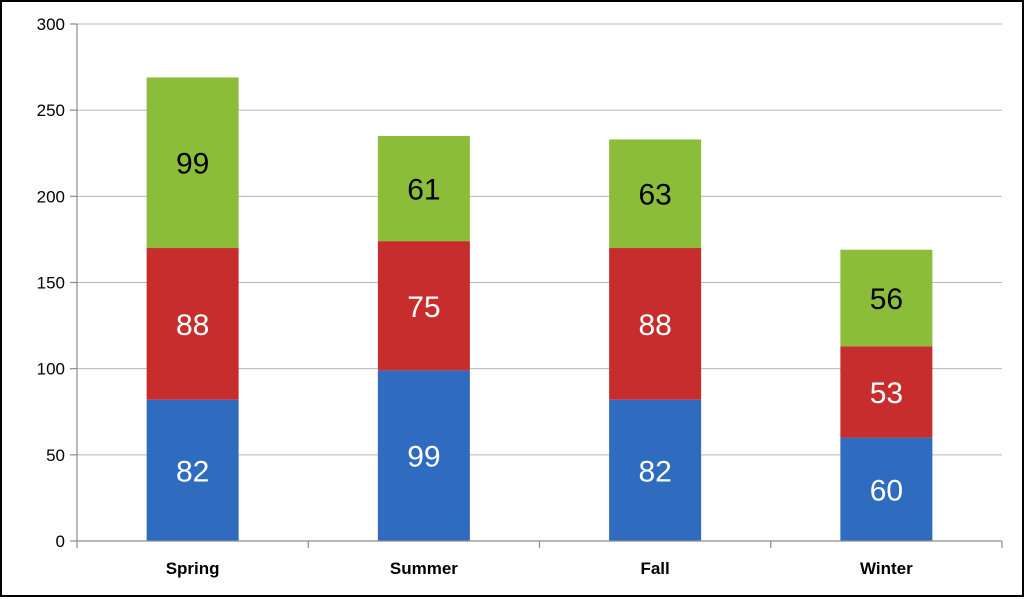 Image resolution: width=1024 pixels, height=599 pixels. Describe the element at coordinates (51, 196) in the screenshot. I see `y-tick-label: 200` at that location.